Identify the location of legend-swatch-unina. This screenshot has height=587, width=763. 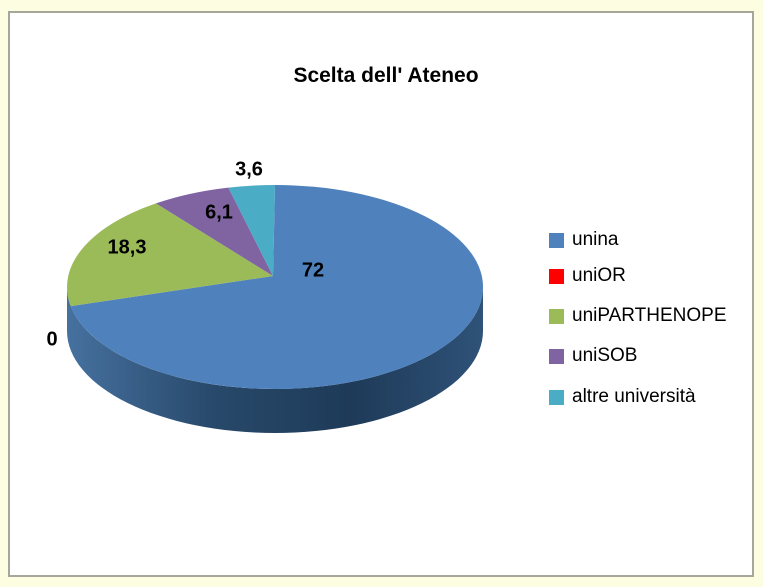
(556, 240).